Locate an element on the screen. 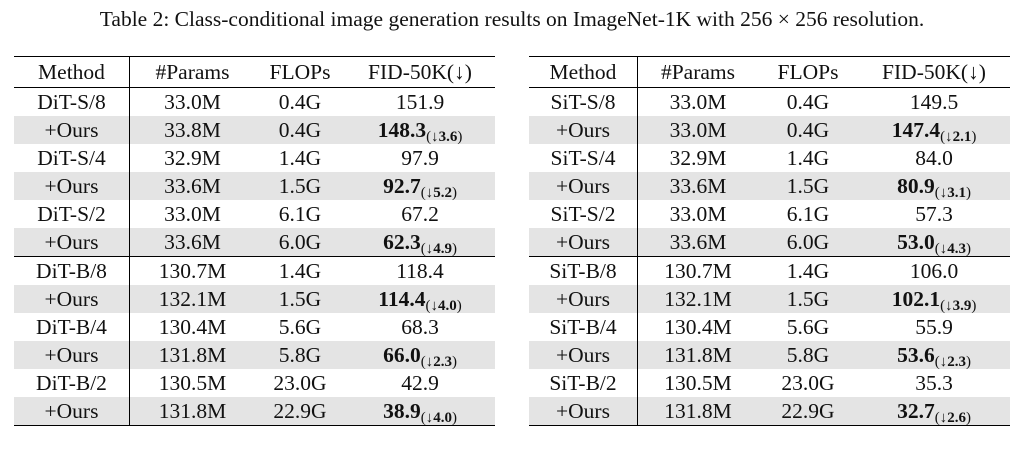 The height and width of the screenshot is (449, 1024). params-cell: 32.9M is located at coordinates (698, 157).